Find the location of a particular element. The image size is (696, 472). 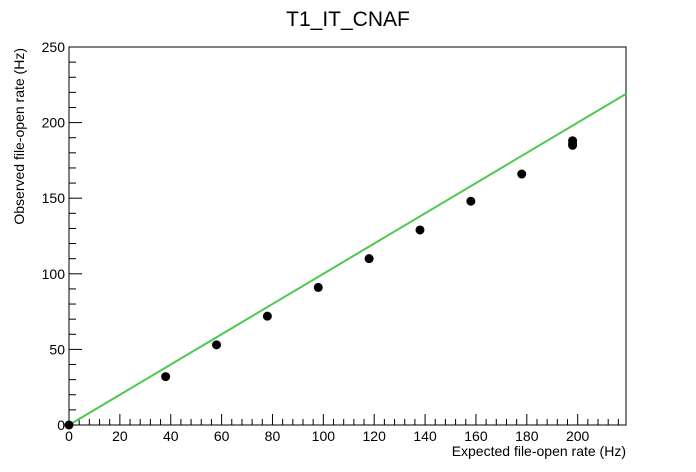

x-tick-label: 100 is located at coordinates (324, 436).